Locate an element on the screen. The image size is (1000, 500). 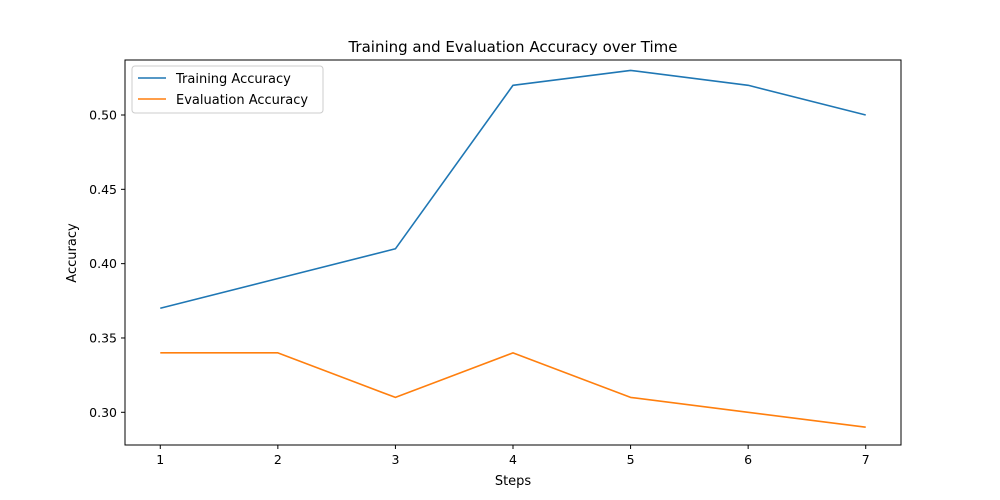
x-axis-label: Steps is located at coordinates (513, 481).